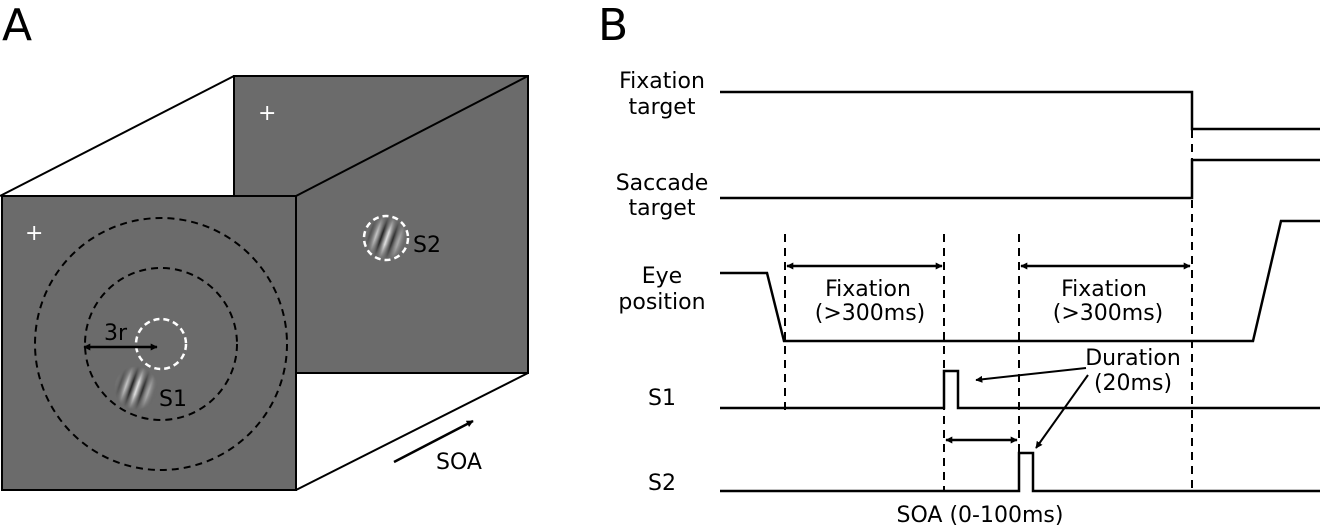 The height and width of the screenshot is (529, 1320). Describe the element at coordinates (613, 25) in the screenshot. I see `panel-b-letter: B` at that location.